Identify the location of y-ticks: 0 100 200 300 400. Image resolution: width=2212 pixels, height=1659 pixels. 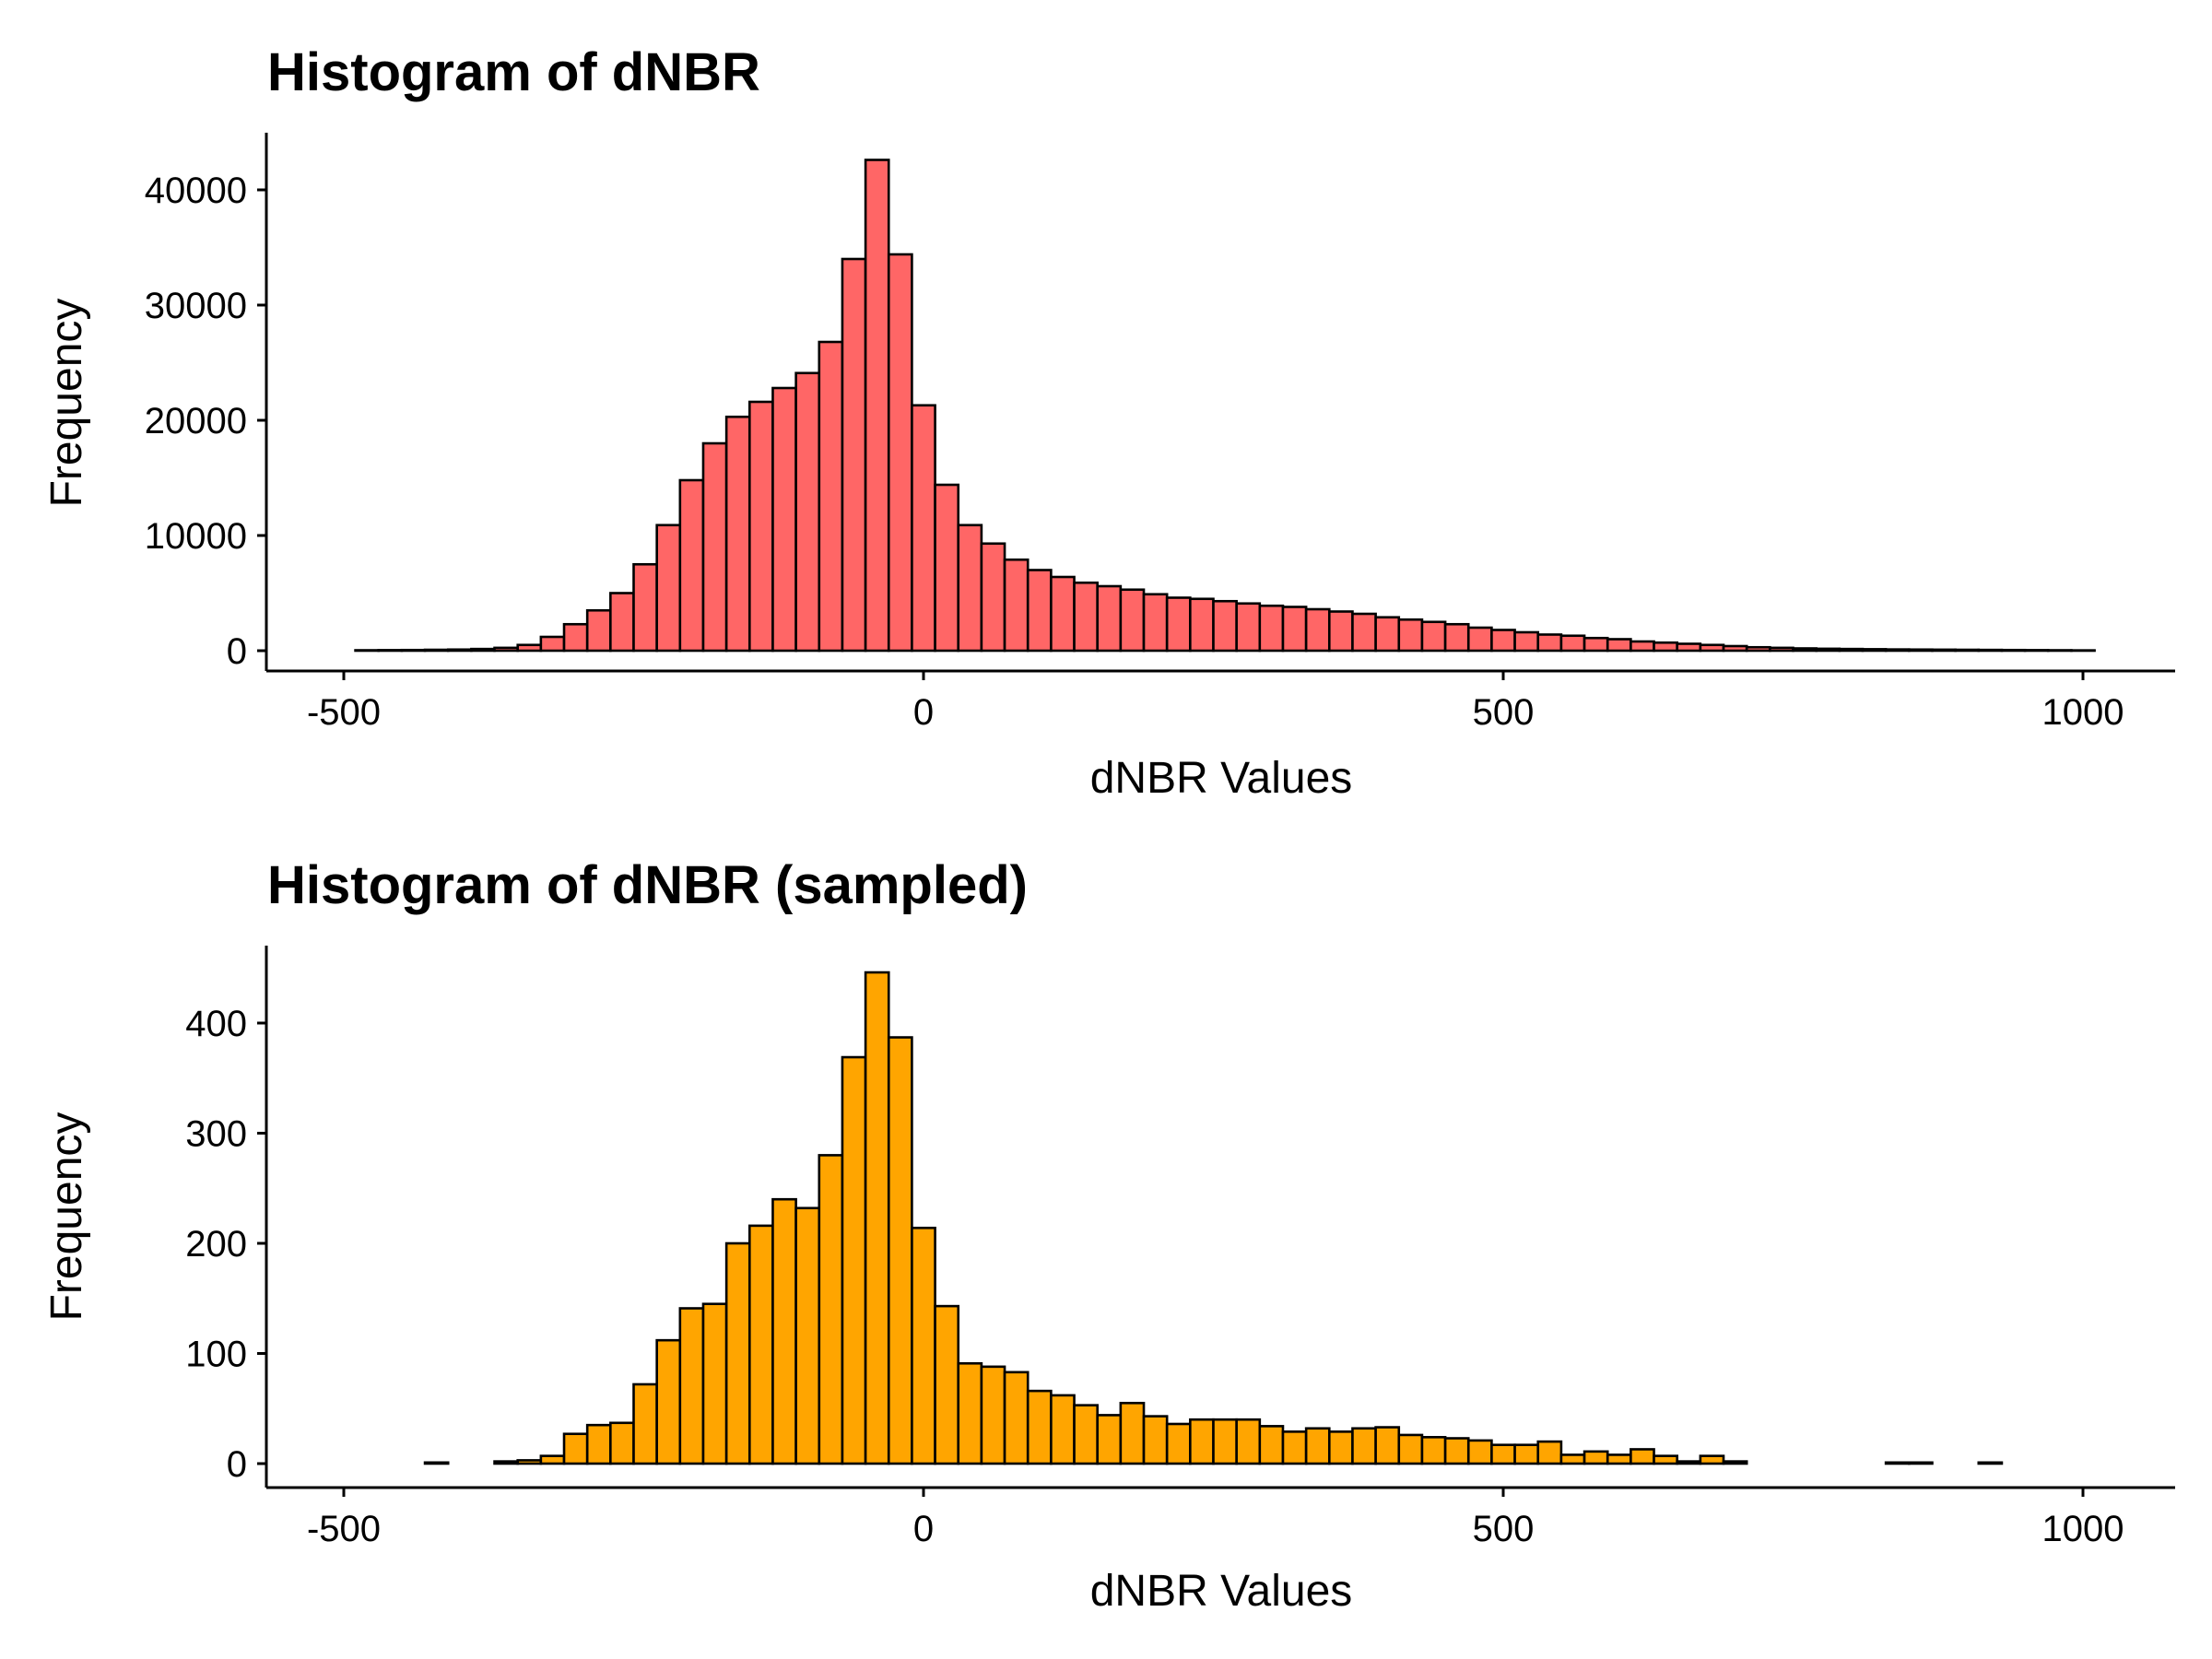
(225, 1244).